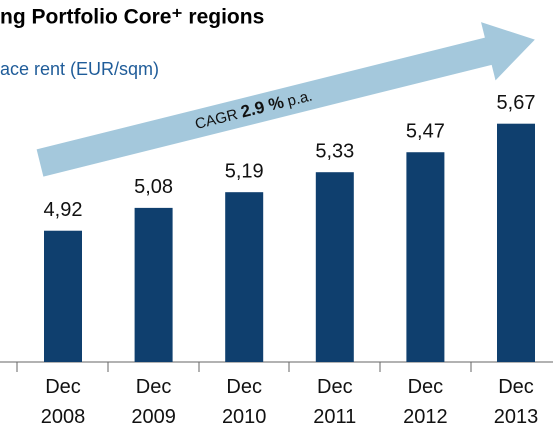 Image resolution: width=553 pixels, height=441 pixels. What do you see at coordinates (425, 402) in the screenshot?
I see `x-tick-label: Dec 2012` at bounding box center [425, 402].